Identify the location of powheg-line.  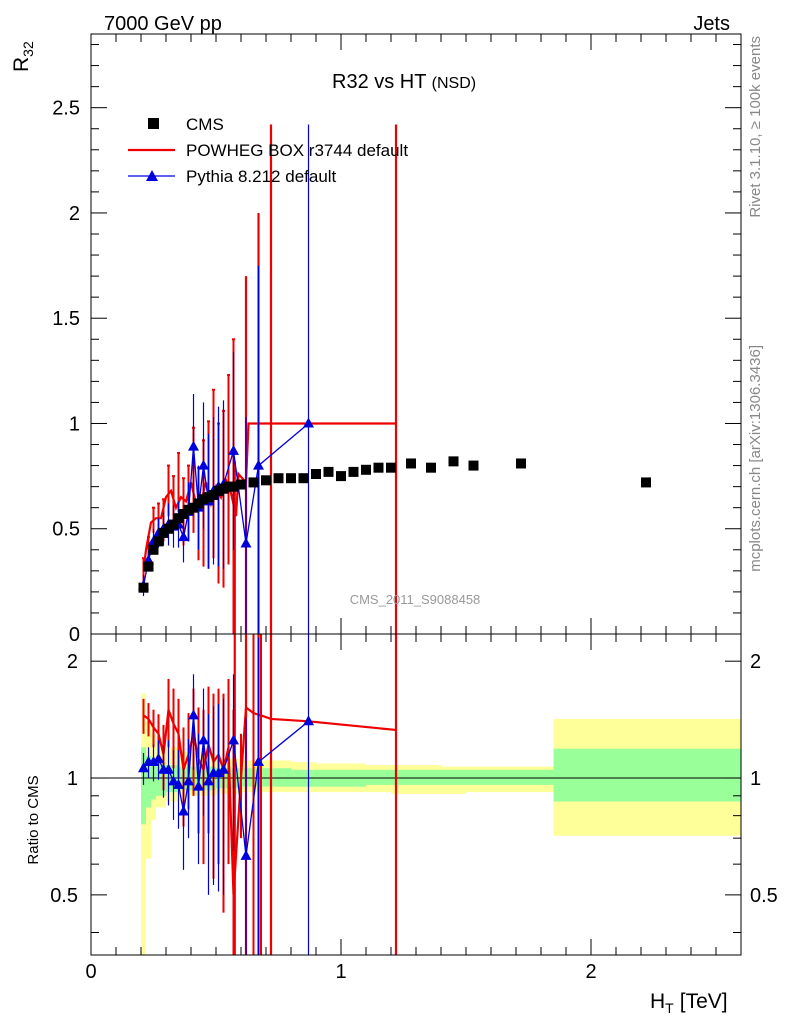
(269, 496).